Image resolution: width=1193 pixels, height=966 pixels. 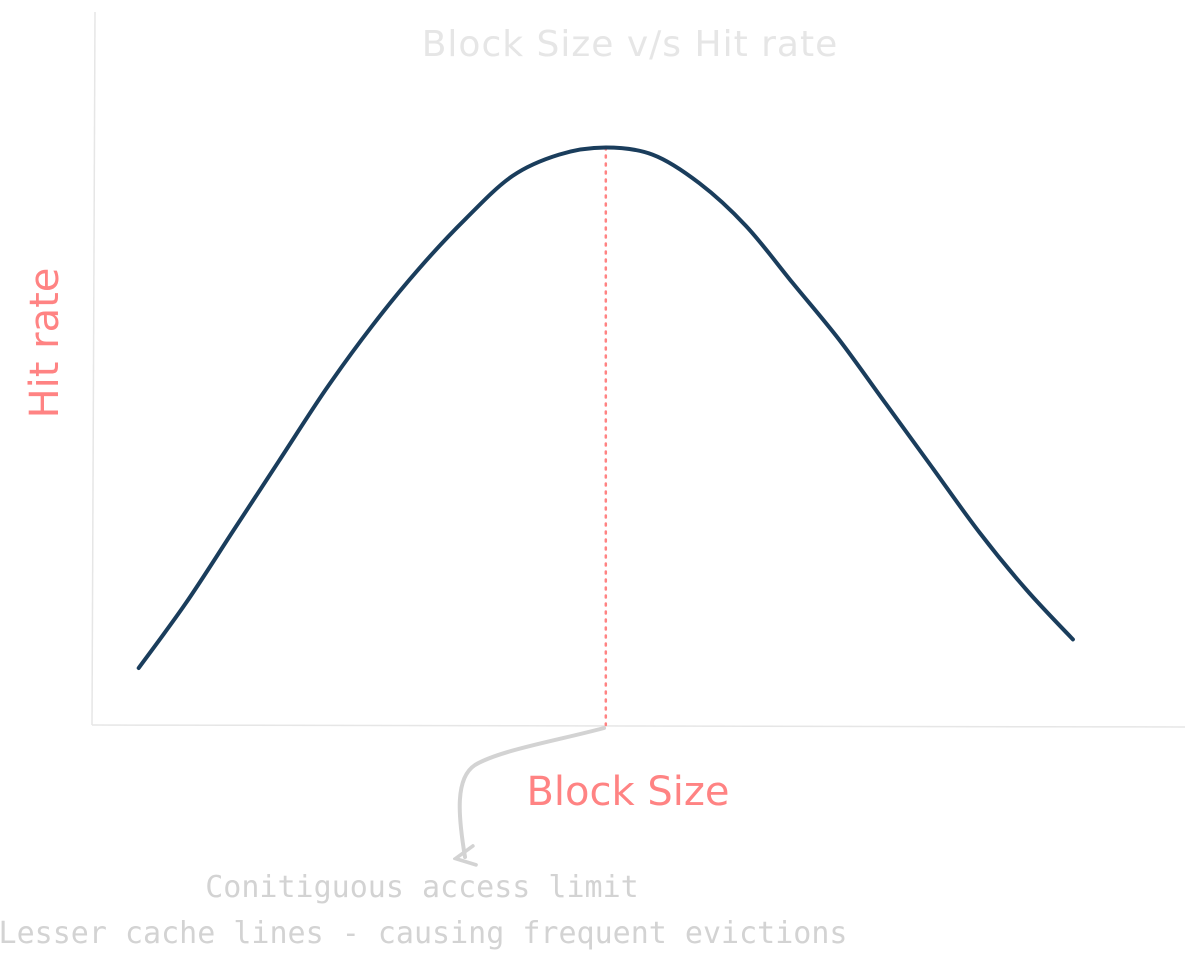 I want to click on annotation-arrow, so click(x=533, y=791).